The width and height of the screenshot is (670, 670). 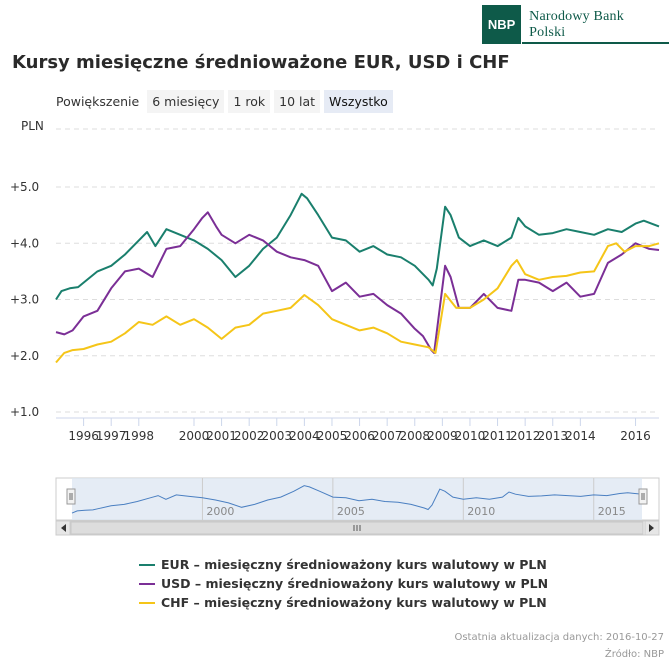 I want to click on logo-underline, so click(x=595, y=43).